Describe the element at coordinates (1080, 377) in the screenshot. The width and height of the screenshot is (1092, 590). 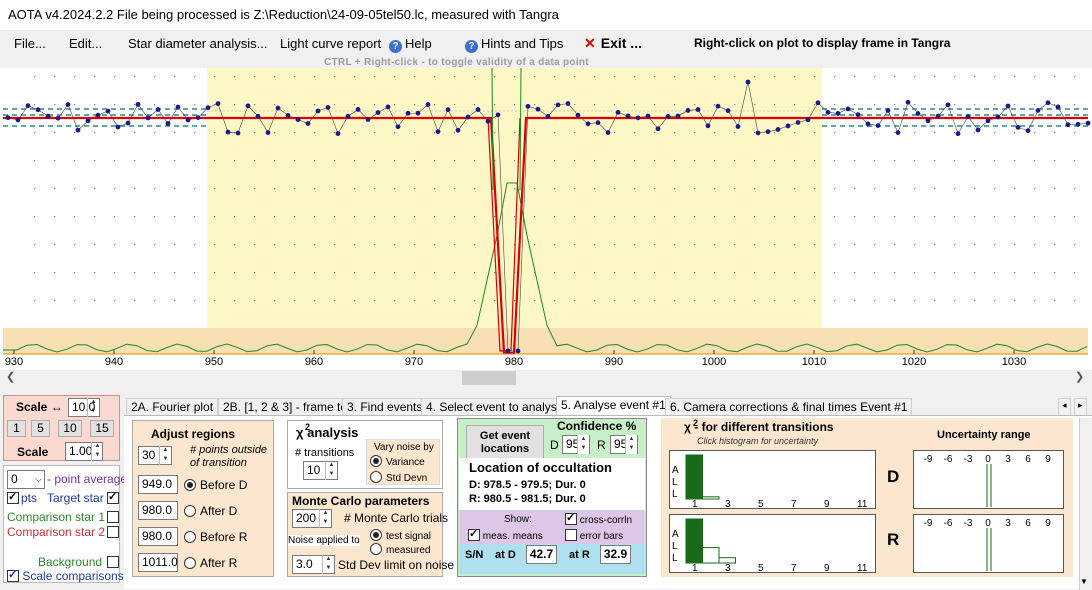
I see `scroll-right-arrow: ❯` at that location.